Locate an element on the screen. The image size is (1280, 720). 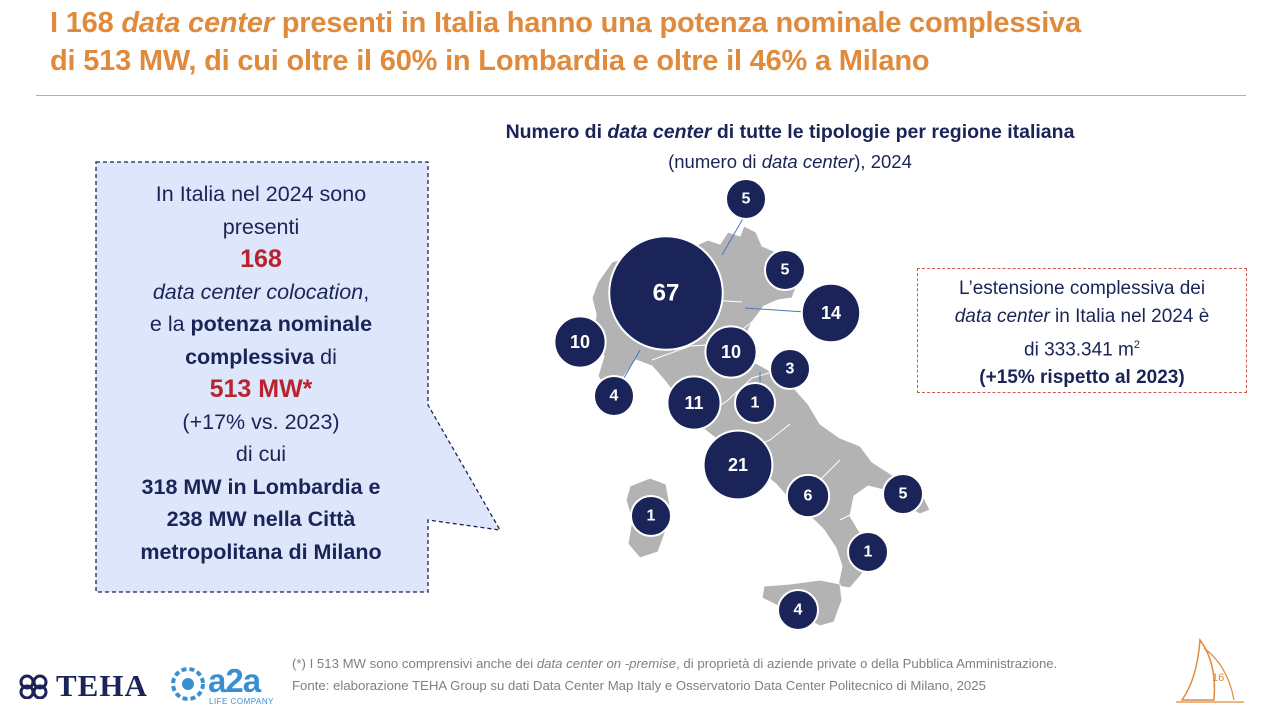
bubble-count-label: 67 is located at coordinates (666, 293).